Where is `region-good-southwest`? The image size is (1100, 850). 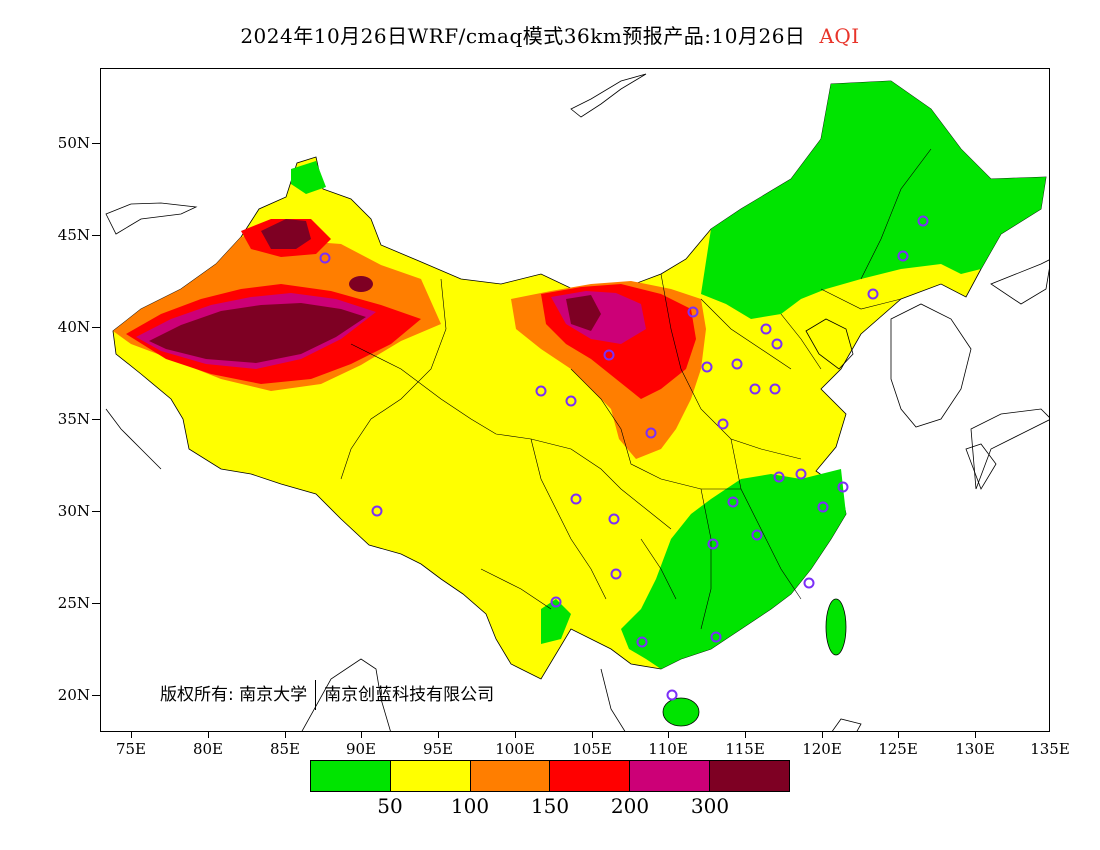 region-good-southwest is located at coordinates (556, 621).